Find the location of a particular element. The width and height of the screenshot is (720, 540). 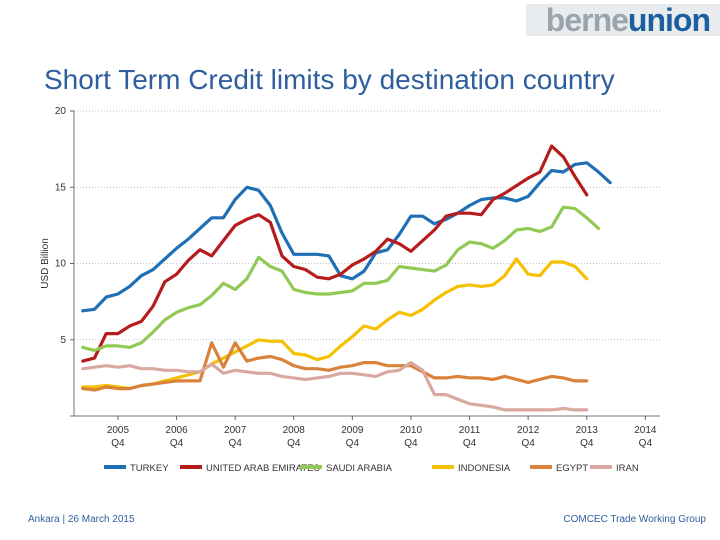

x-tick-label-year: 2014 is located at coordinates (645, 430).